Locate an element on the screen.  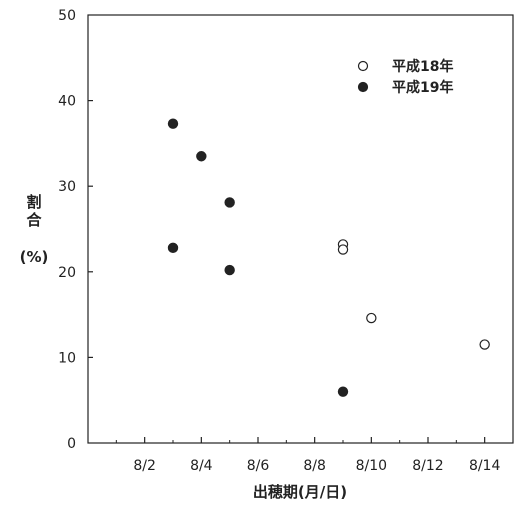
y-axis: 0 10 20 30 40 50 is located at coordinates (75, 230).